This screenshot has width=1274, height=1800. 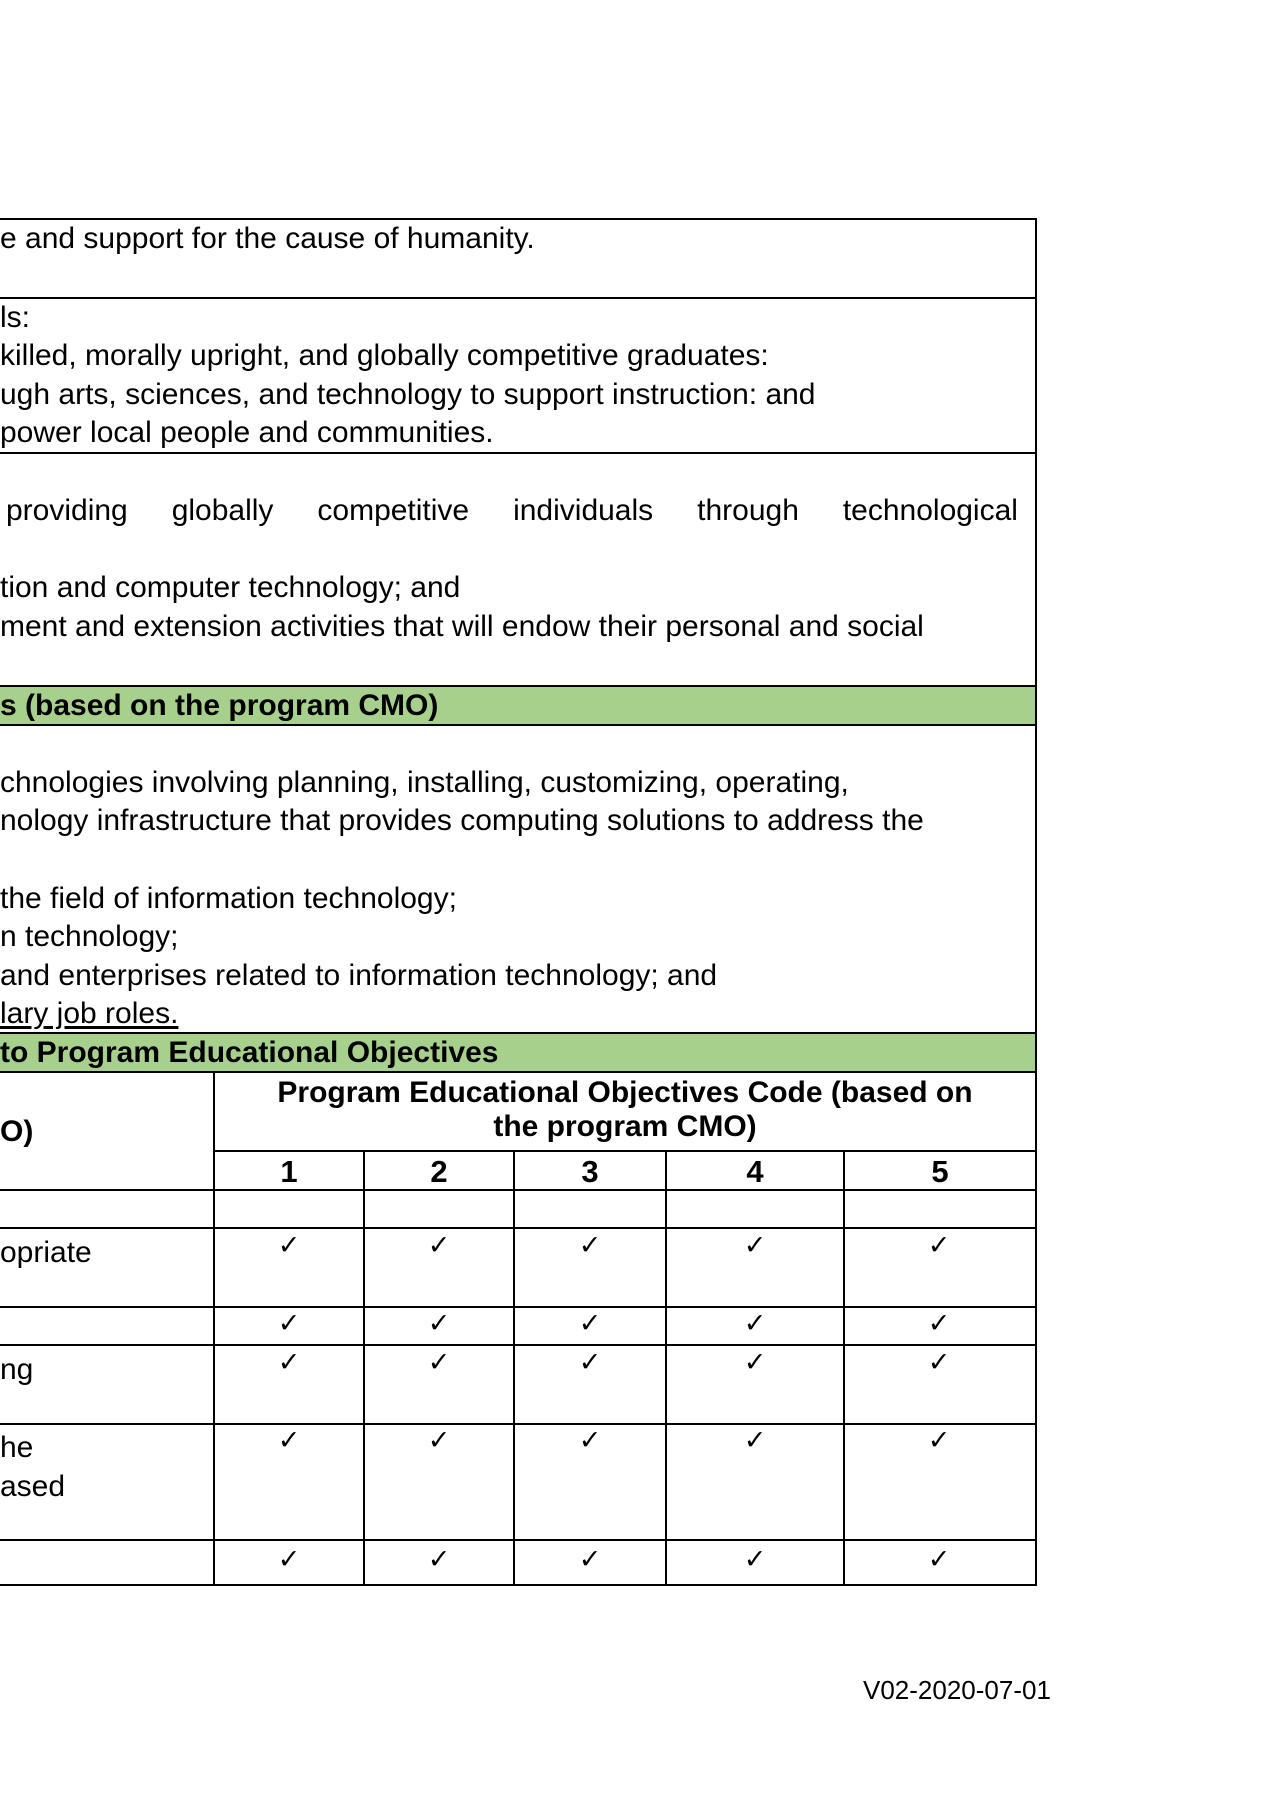 What do you see at coordinates (267, 238) in the screenshot?
I see `statement-line: e and support for the cause of humanity.` at bounding box center [267, 238].